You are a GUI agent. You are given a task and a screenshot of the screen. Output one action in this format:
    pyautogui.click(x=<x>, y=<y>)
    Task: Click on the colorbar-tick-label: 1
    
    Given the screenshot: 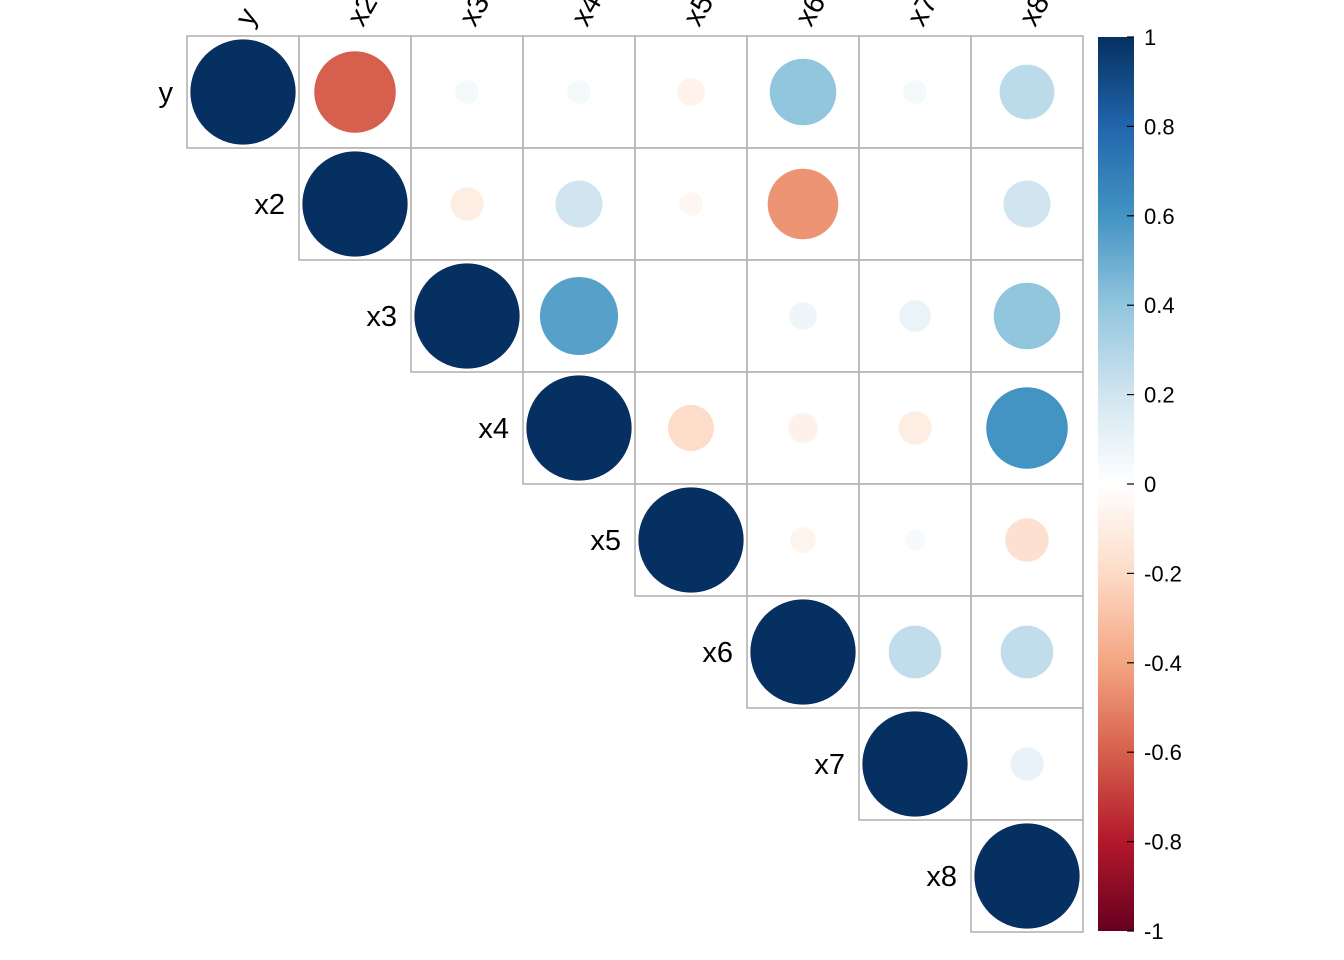 What is the action you would take?
    pyautogui.click(x=1150, y=37)
    